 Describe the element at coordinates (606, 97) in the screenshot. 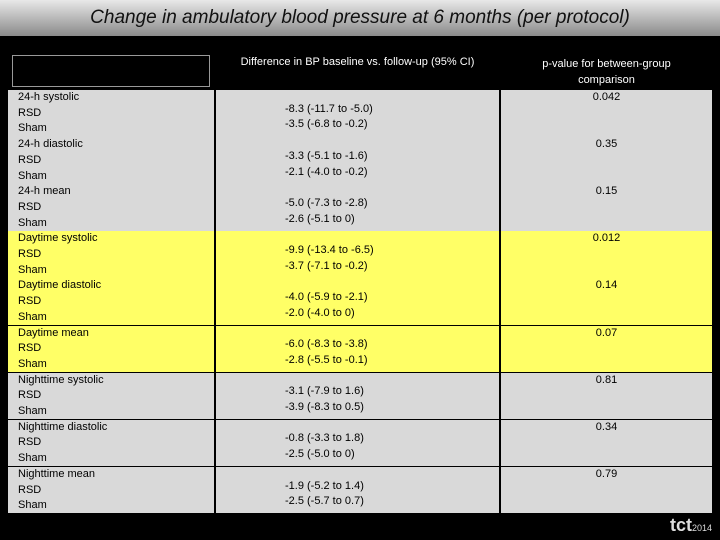

I see `p-value: 0.042` at that location.